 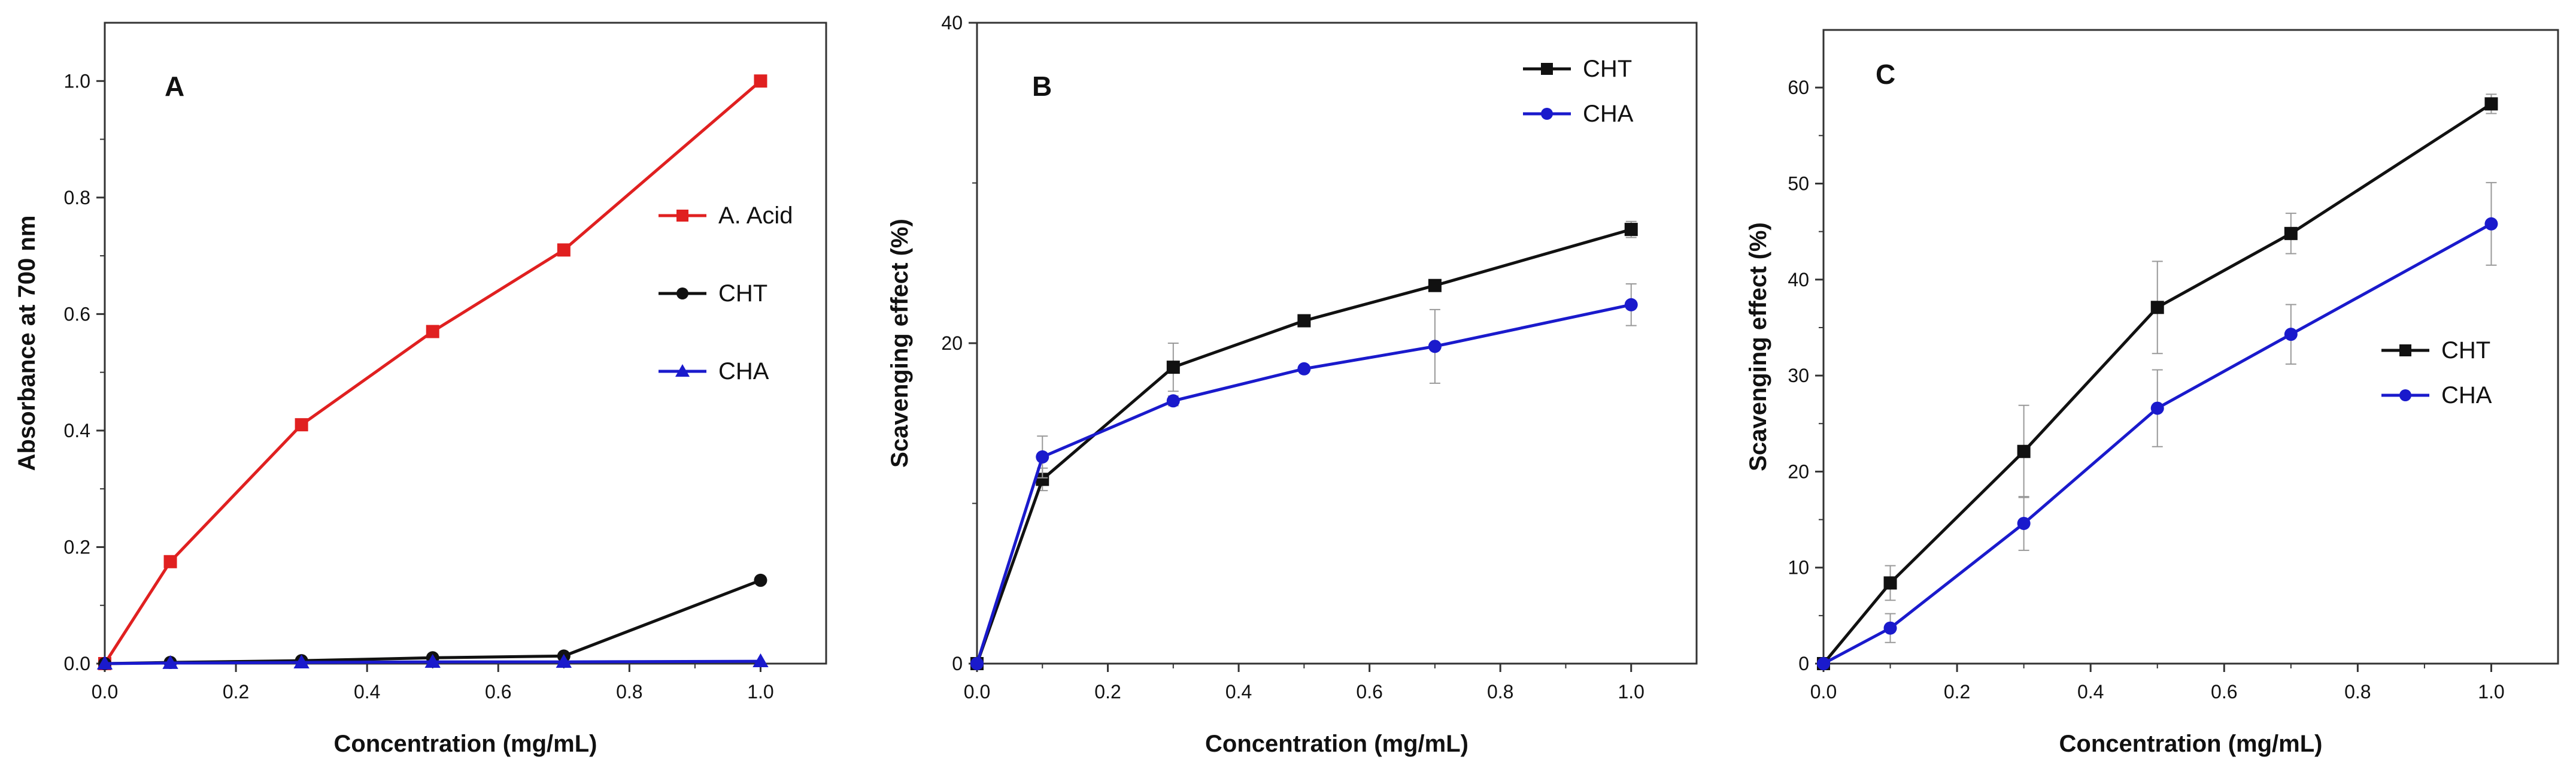 I want to click on y-tick-label: 30, so click(x=1798, y=375).